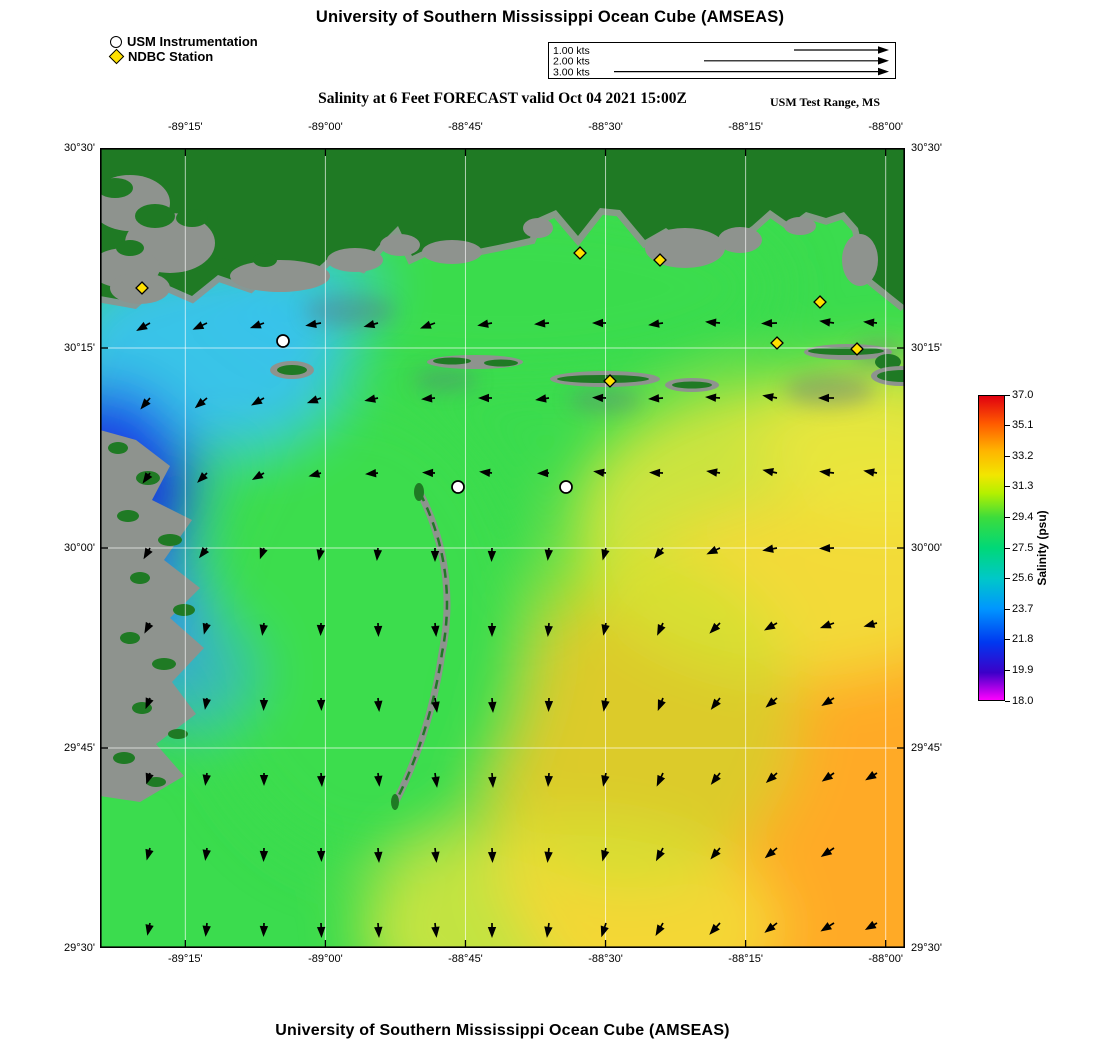  What do you see at coordinates (501, 363) in the screenshot?
I see `ship-island` at bounding box center [501, 363].